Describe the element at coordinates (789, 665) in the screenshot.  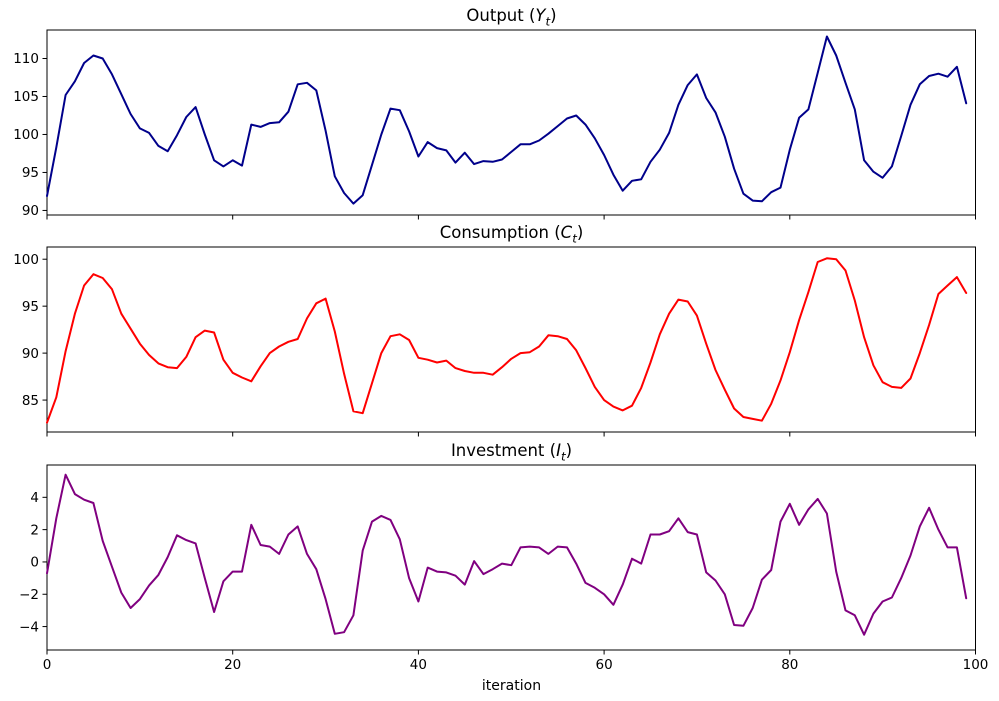
I see `x-tick-label: 80` at that location.